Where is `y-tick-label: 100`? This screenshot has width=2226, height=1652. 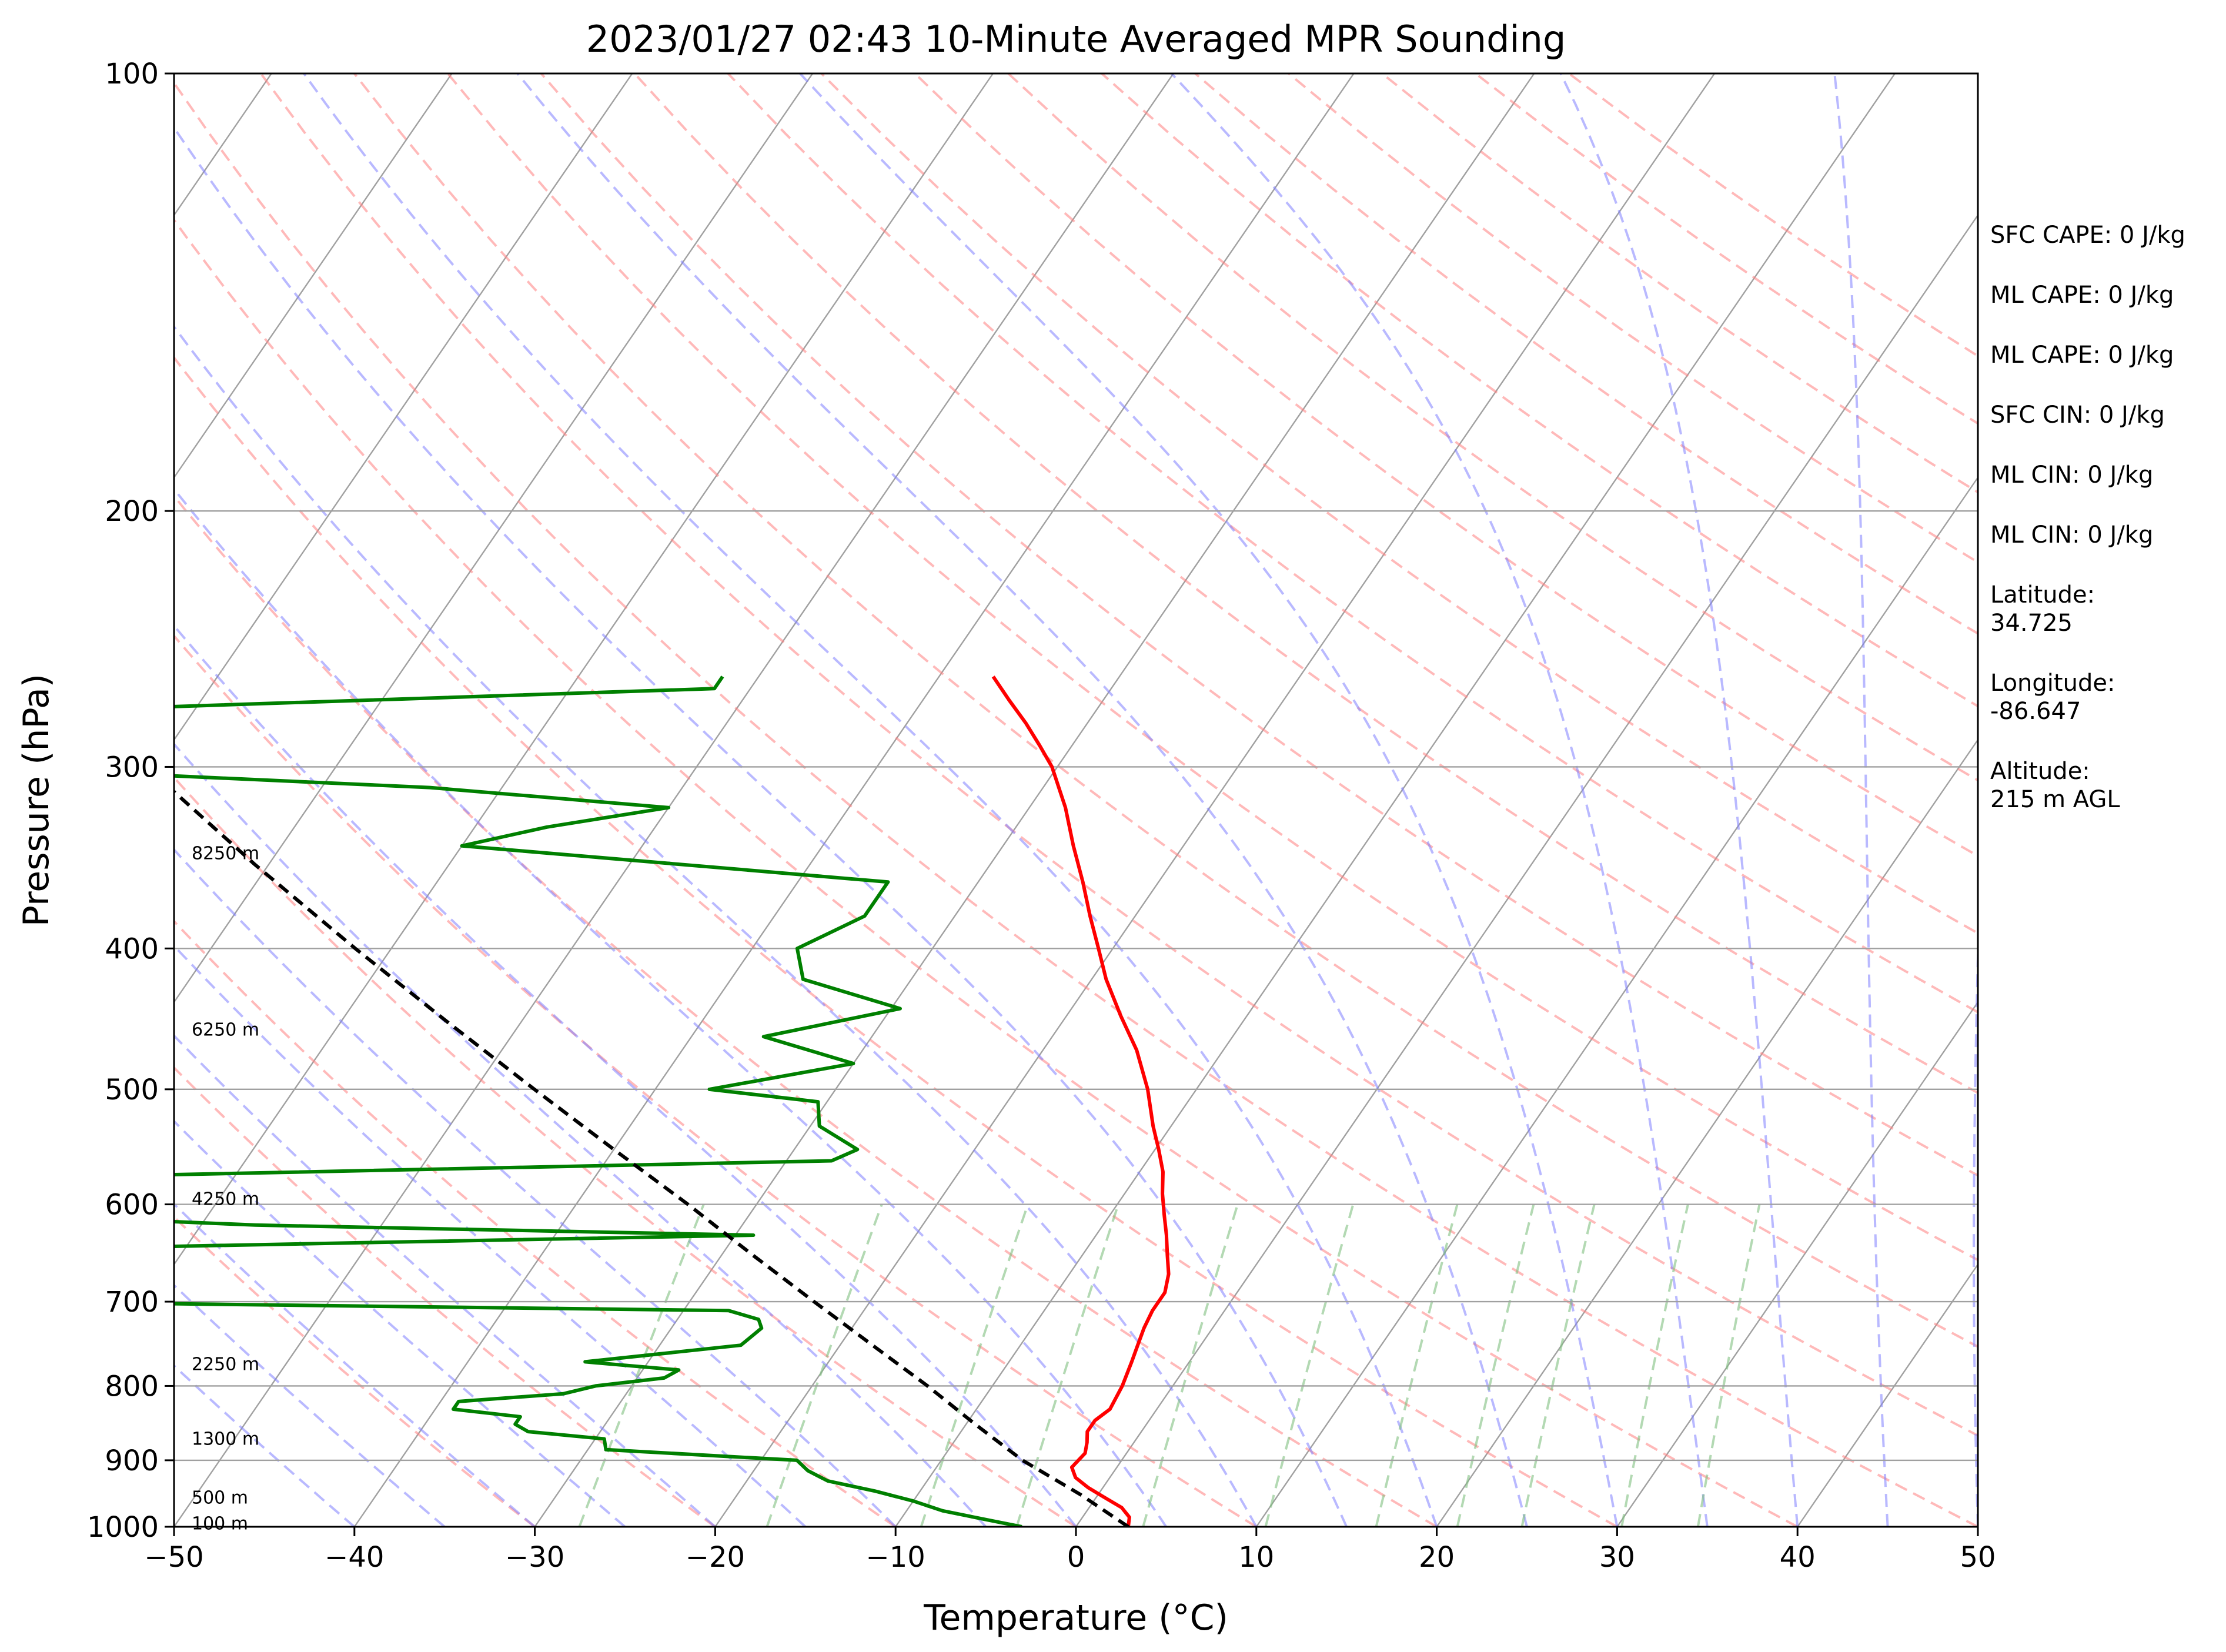 y-tick-label: 100 is located at coordinates (132, 75).